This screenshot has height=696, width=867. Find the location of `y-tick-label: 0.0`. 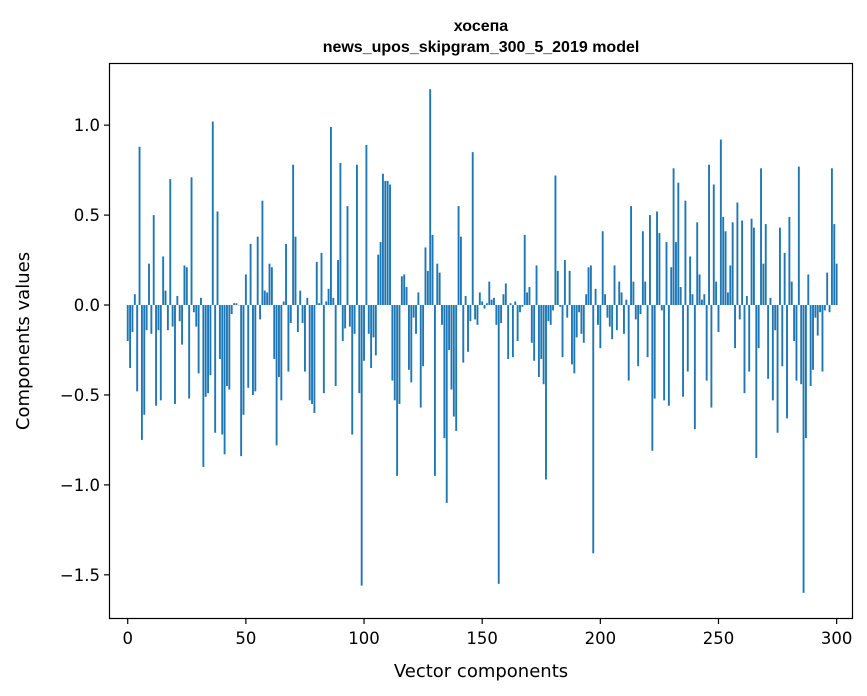

y-tick-label: 0.0 is located at coordinates (87, 305).